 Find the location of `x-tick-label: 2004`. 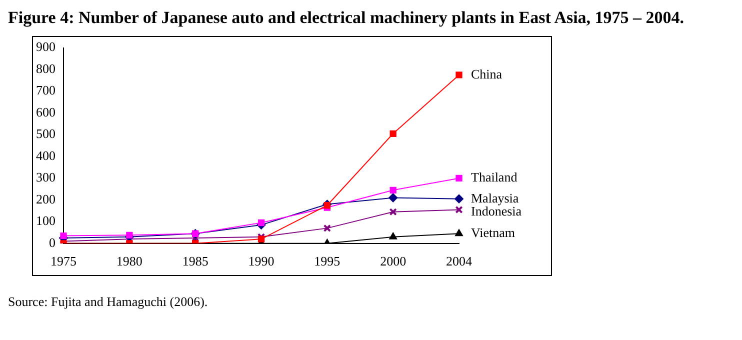

x-tick-label: 2004 is located at coordinates (459, 261).